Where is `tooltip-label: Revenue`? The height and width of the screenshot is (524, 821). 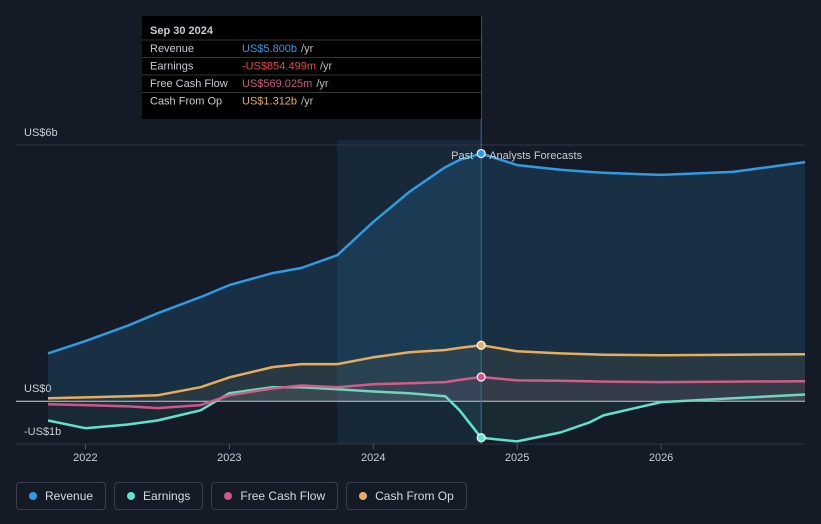
tooltip-label: Revenue is located at coordinates (172, 49).